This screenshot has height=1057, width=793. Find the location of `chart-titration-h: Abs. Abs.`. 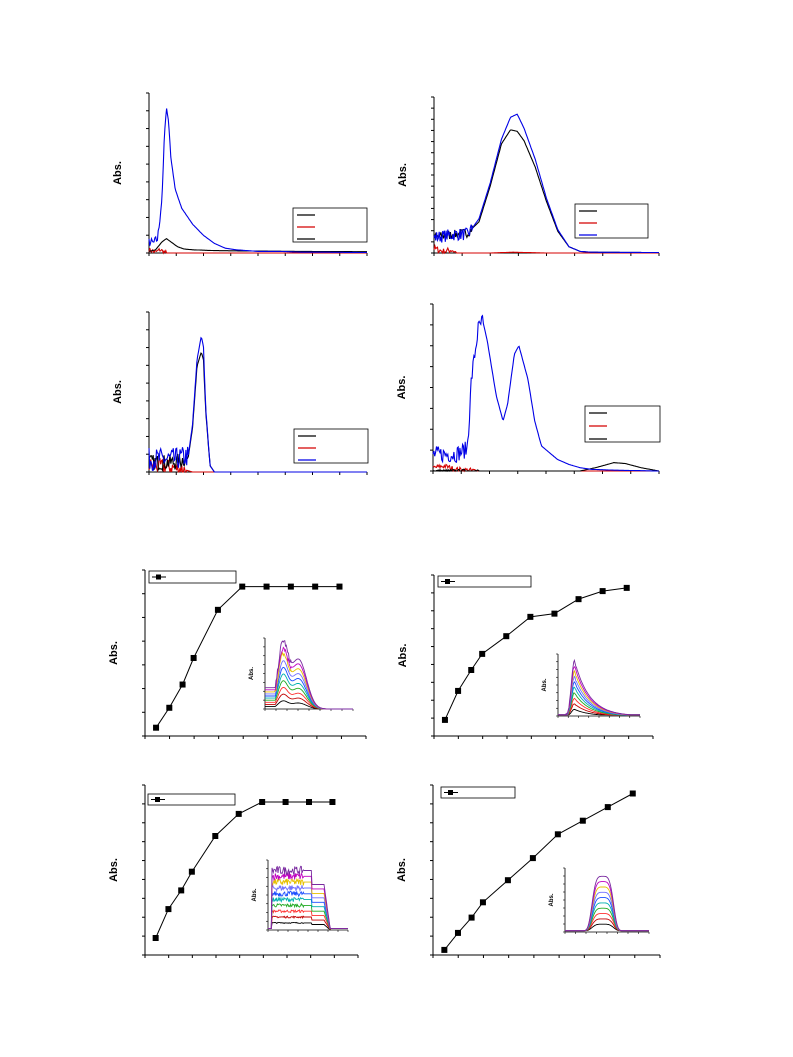

chart-titration-h: Abs. Abs. is located at coordinates (528, 871).